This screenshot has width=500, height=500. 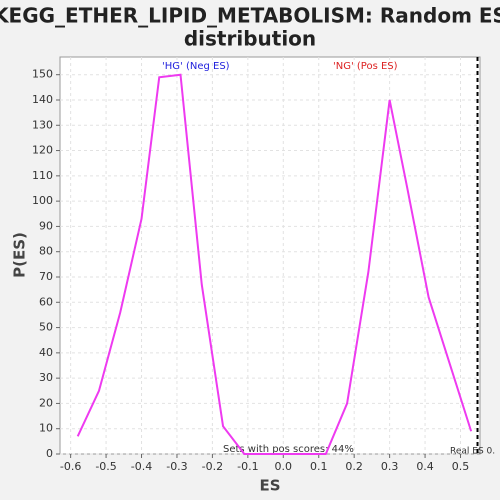 What do you see at coordinates (365, 66) in the screenshot?
I see `annotation: 'NG' (Pos ES)` at bounding box center [365, 66].